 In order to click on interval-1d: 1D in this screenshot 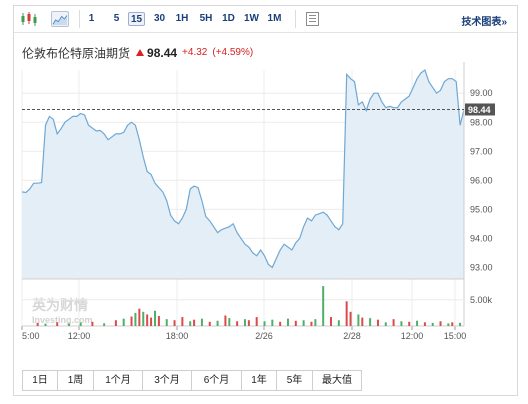, I will do `click(228, 18)`.